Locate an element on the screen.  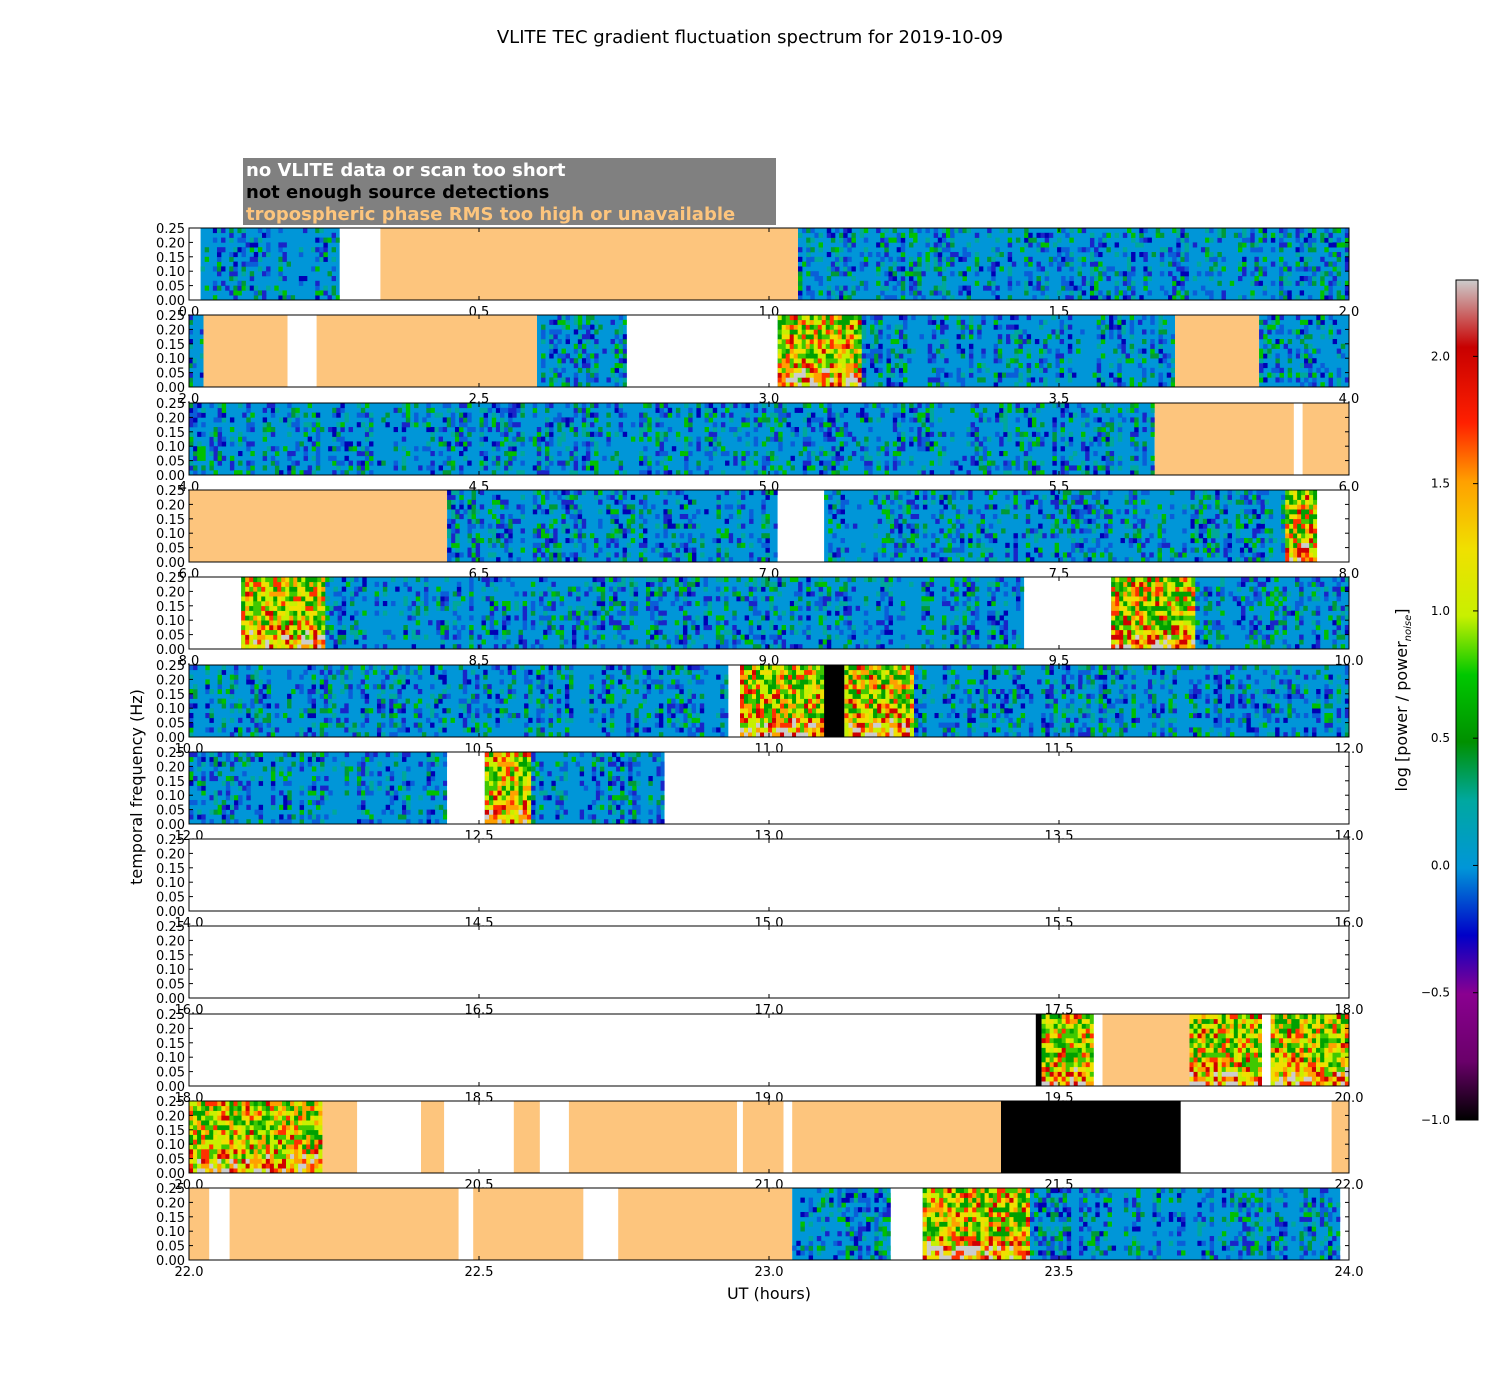
segment-noise is located at coordinates (1074, 264).